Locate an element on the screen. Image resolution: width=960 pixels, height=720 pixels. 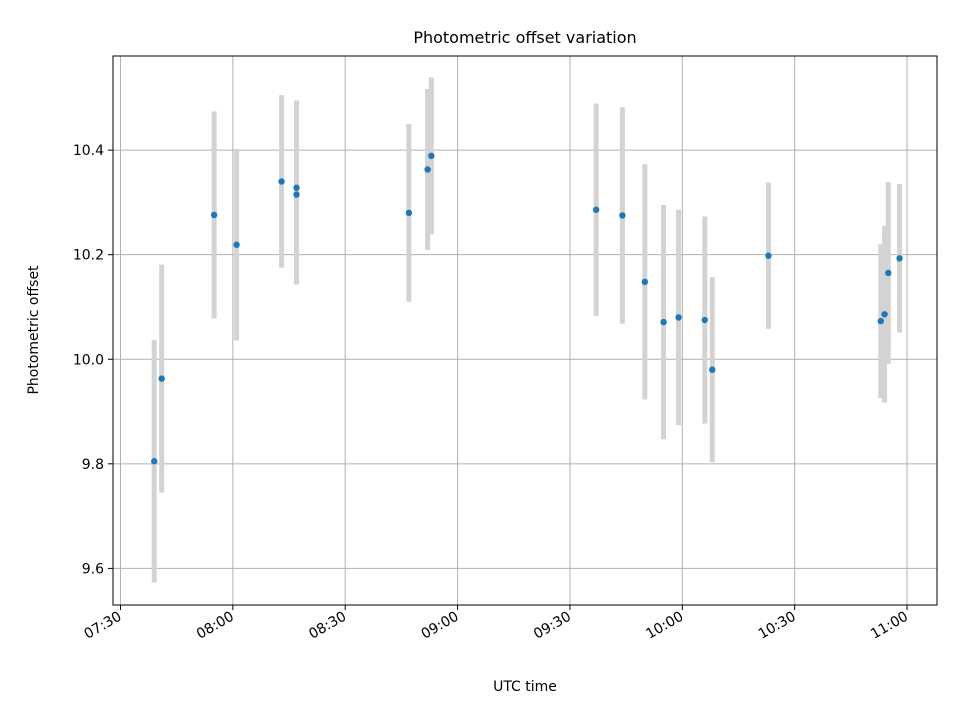
y-tick-label: 10.0 is located at coordinates (88, 360).